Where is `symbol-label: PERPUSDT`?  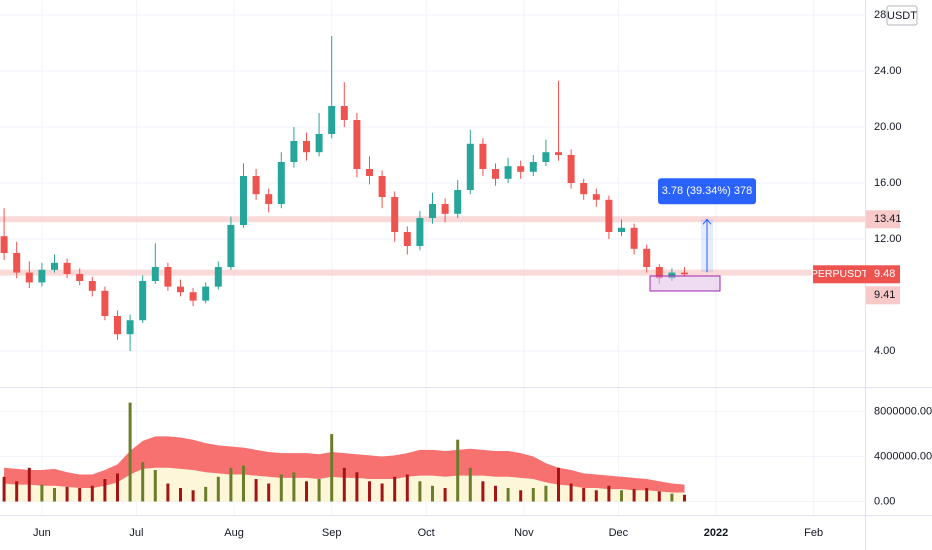
symbol-label: PERPUSDT is located at coordinates (840, 274).